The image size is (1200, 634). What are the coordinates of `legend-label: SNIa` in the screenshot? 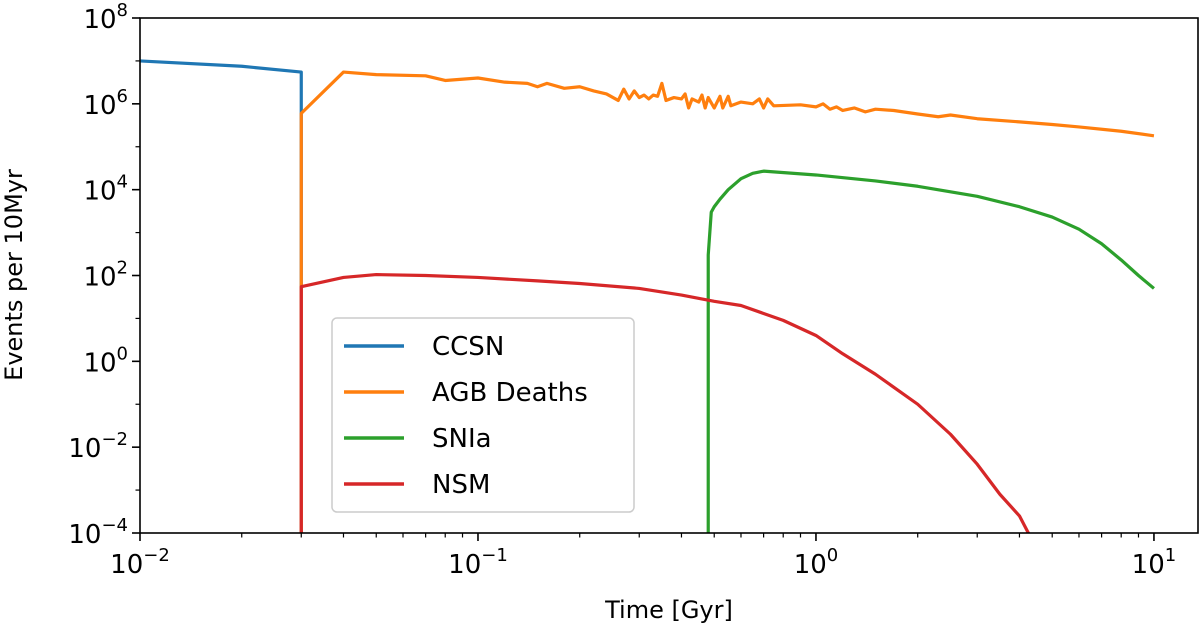 It's located at (462, 439).